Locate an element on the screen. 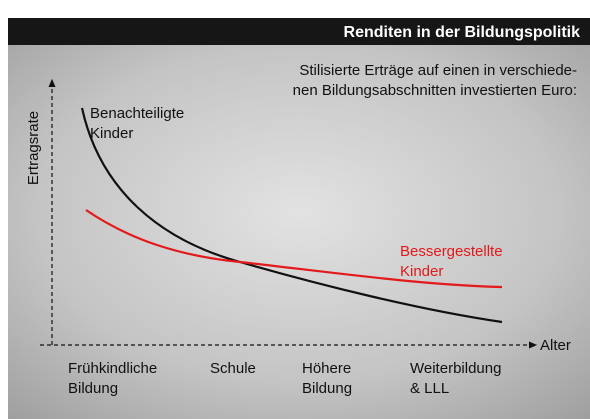 This screenshot has width=590, height=419. curve-advantaged is located at coordinates (294, 249).